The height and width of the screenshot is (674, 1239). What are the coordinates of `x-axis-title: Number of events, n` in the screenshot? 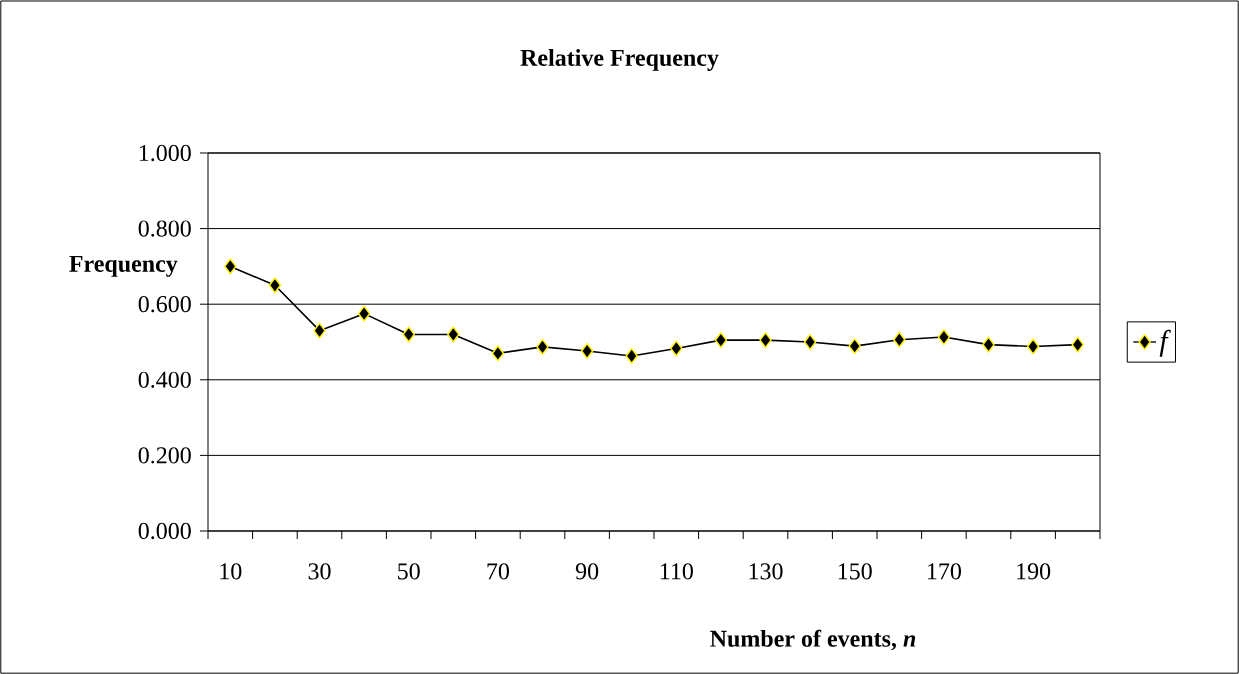 It's located at (813, 640).